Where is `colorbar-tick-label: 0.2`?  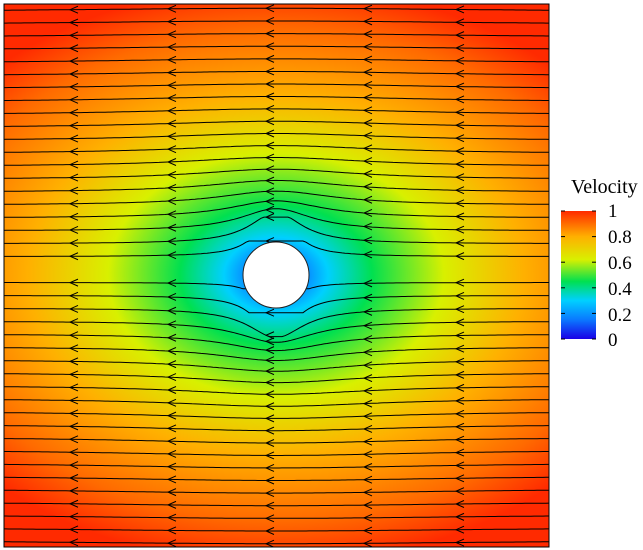 colorbar-tick-label: 0.2 is located at coordinates (620, 315).